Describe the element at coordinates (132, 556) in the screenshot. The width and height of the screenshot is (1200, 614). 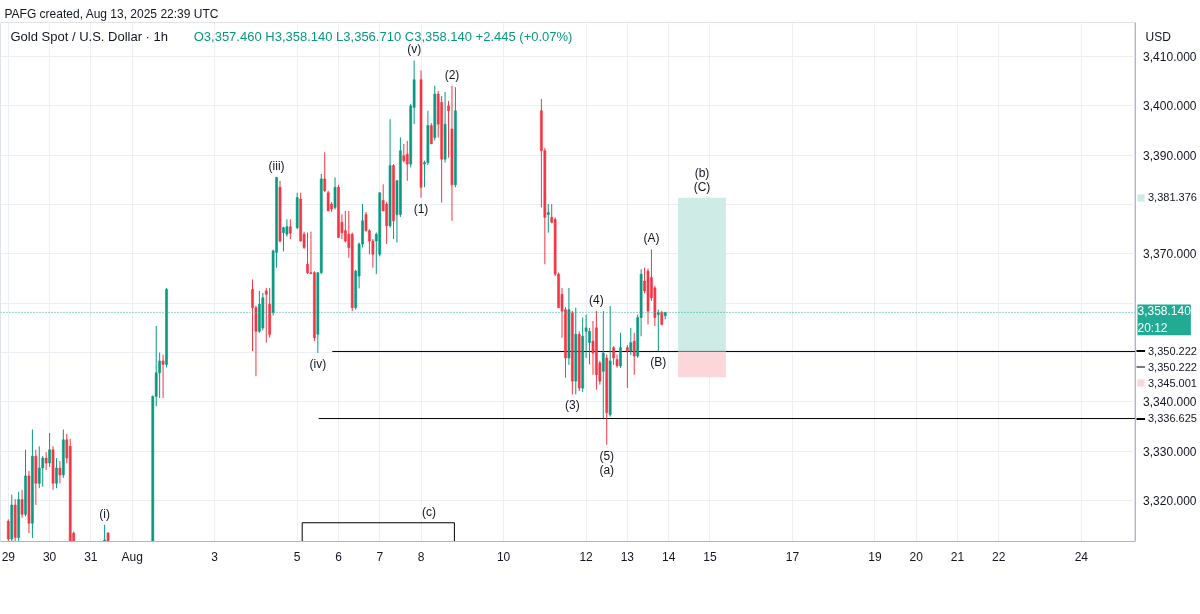
I see `x-tick-label: Aug` at that location.